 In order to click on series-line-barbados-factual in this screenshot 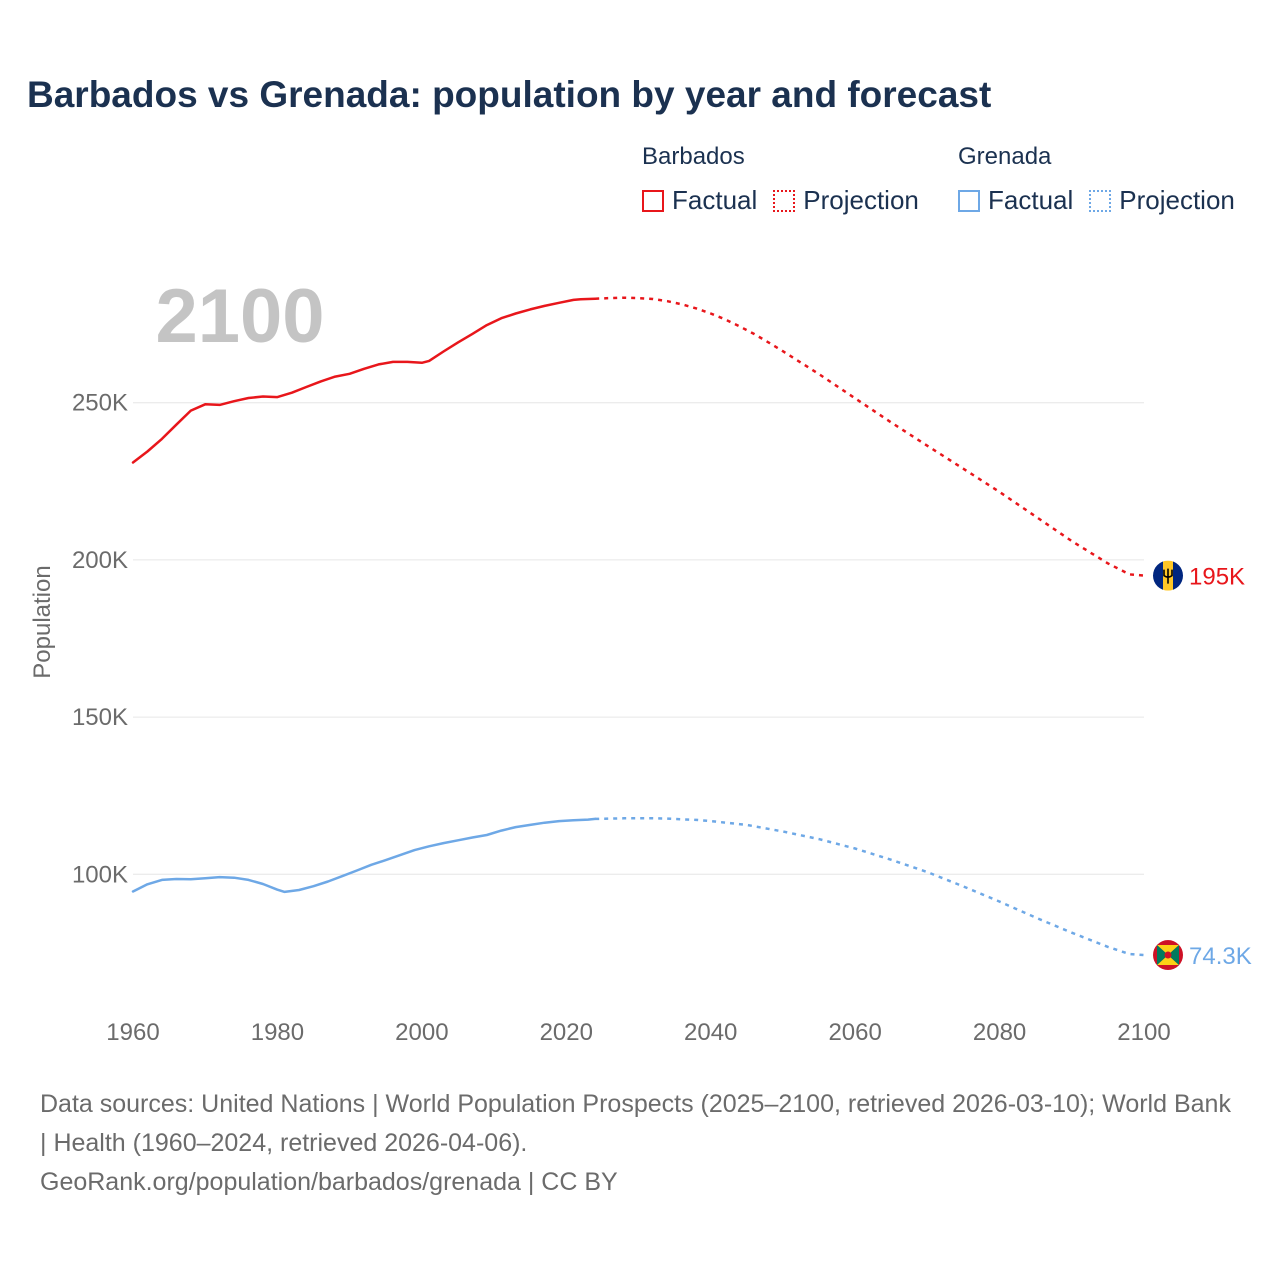, I will do `click(364, 380)`.